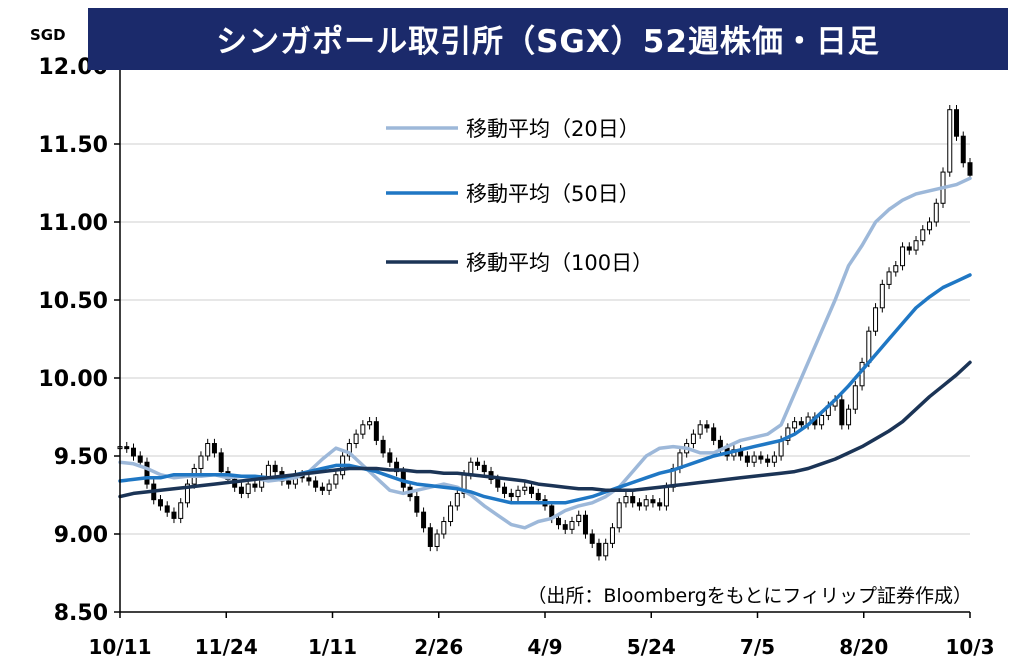 This screenshot has height=672, width=1024. Describe the element at coordinates (863, 647) in the screenshot. I see `x-tick-label: 8/20` at that location.